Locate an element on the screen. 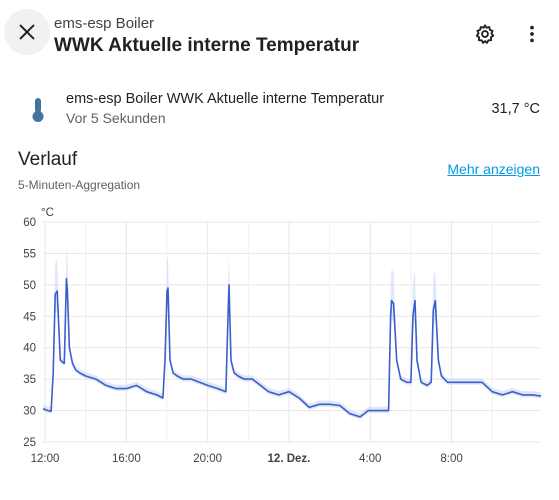 The width and height of the screenshot is (559, 500). settings-button is located at coordinates (485, 34).